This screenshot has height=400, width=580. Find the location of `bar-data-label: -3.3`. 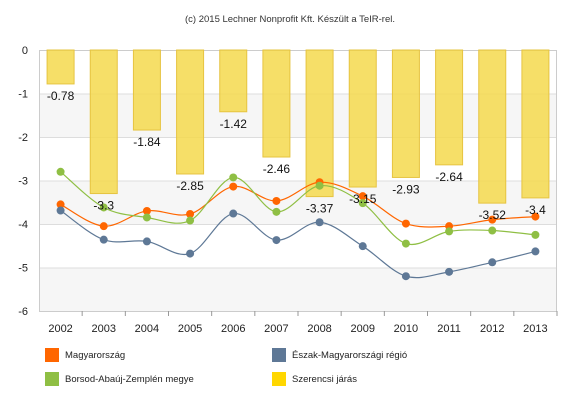

bar-data-label: -3.3 is located at coordinates (103, 206).